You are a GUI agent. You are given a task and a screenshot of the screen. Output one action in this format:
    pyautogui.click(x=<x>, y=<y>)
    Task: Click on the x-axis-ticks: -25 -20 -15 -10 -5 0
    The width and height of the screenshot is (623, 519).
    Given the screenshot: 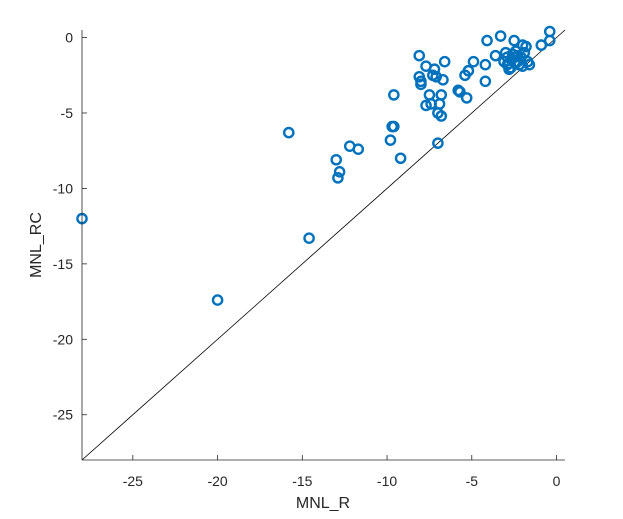 What is the action you would take?
    pyautogui.click(x=342, y=472)
    